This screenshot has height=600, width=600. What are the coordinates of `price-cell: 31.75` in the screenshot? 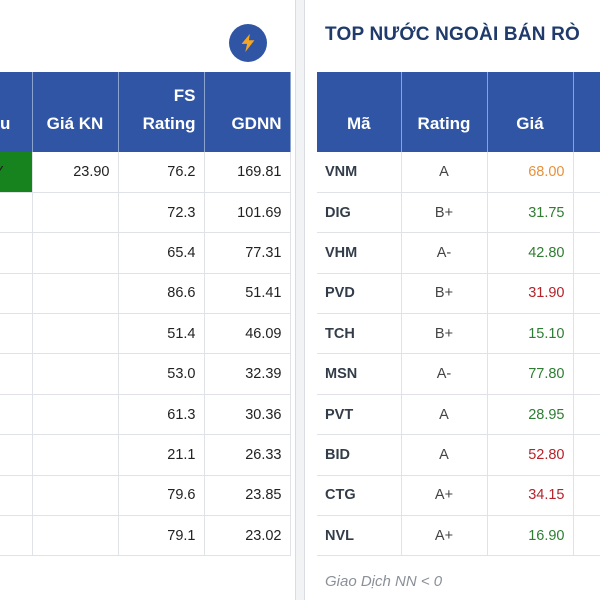 It's located at (530, 213).